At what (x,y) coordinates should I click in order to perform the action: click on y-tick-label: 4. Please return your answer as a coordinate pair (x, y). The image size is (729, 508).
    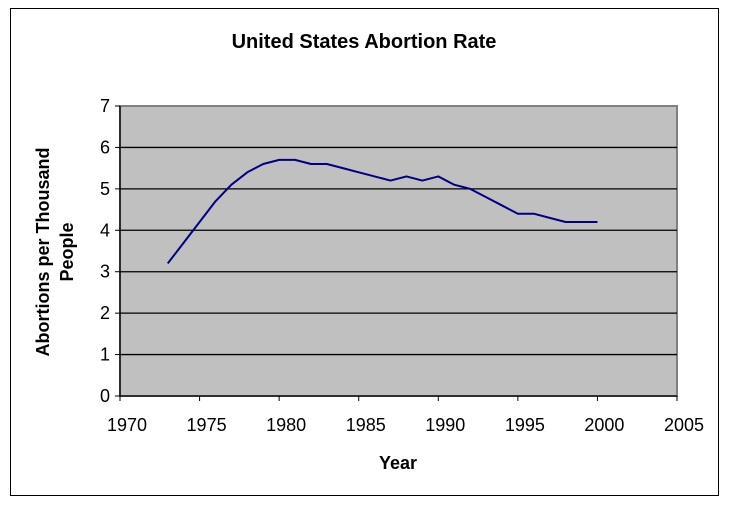
    Looking at the image, I should click on (105, 230).